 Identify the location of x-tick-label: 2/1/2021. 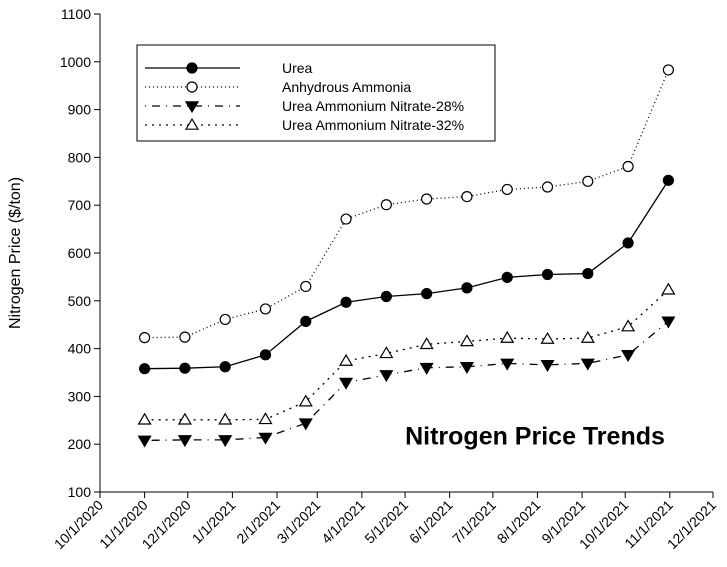
(258, 522).